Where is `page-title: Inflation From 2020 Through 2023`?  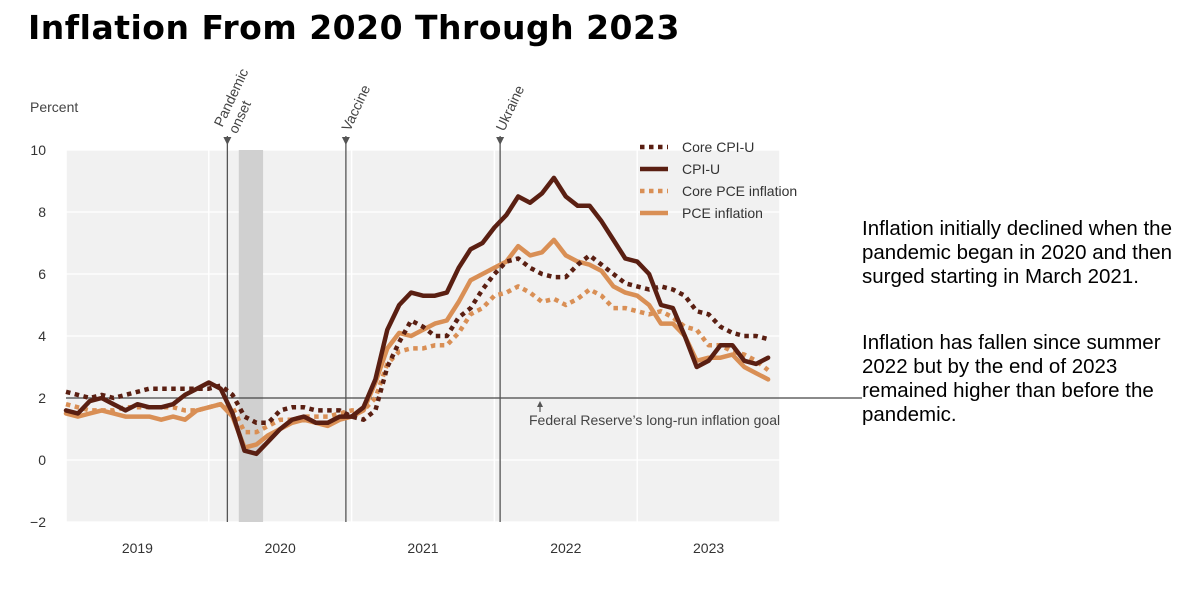
page-title: Inflation From 2020 Through 2023 is located at coordinates (354, 27).